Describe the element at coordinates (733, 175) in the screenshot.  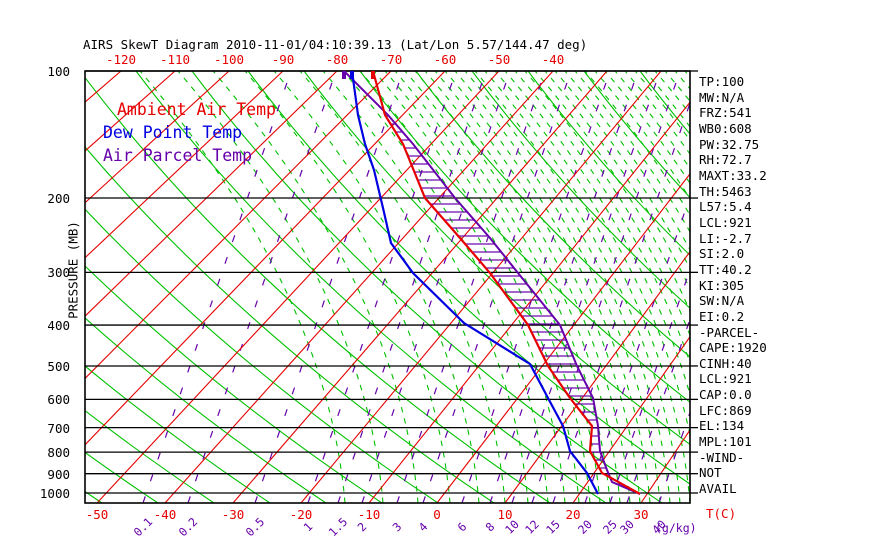
I see `stat-line: MAXT:33.2` at that location.